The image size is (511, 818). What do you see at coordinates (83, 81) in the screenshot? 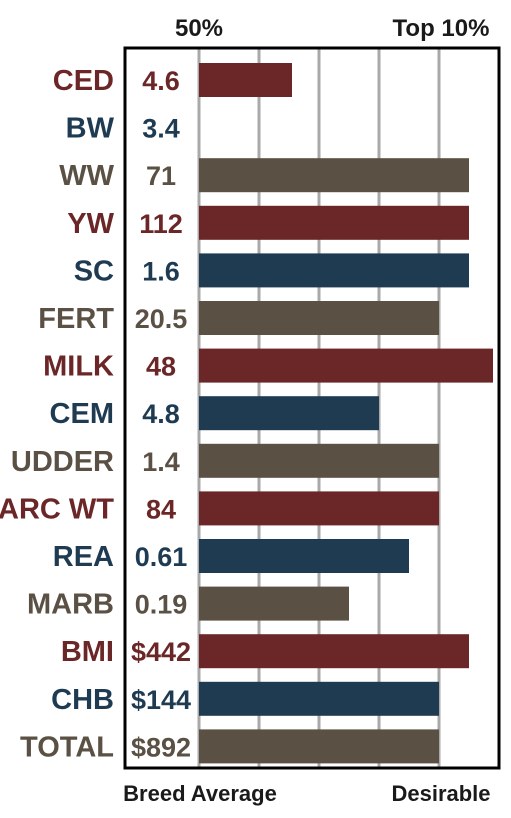
I see `trait-label-ced: CED` at bounding box center [83, 81].